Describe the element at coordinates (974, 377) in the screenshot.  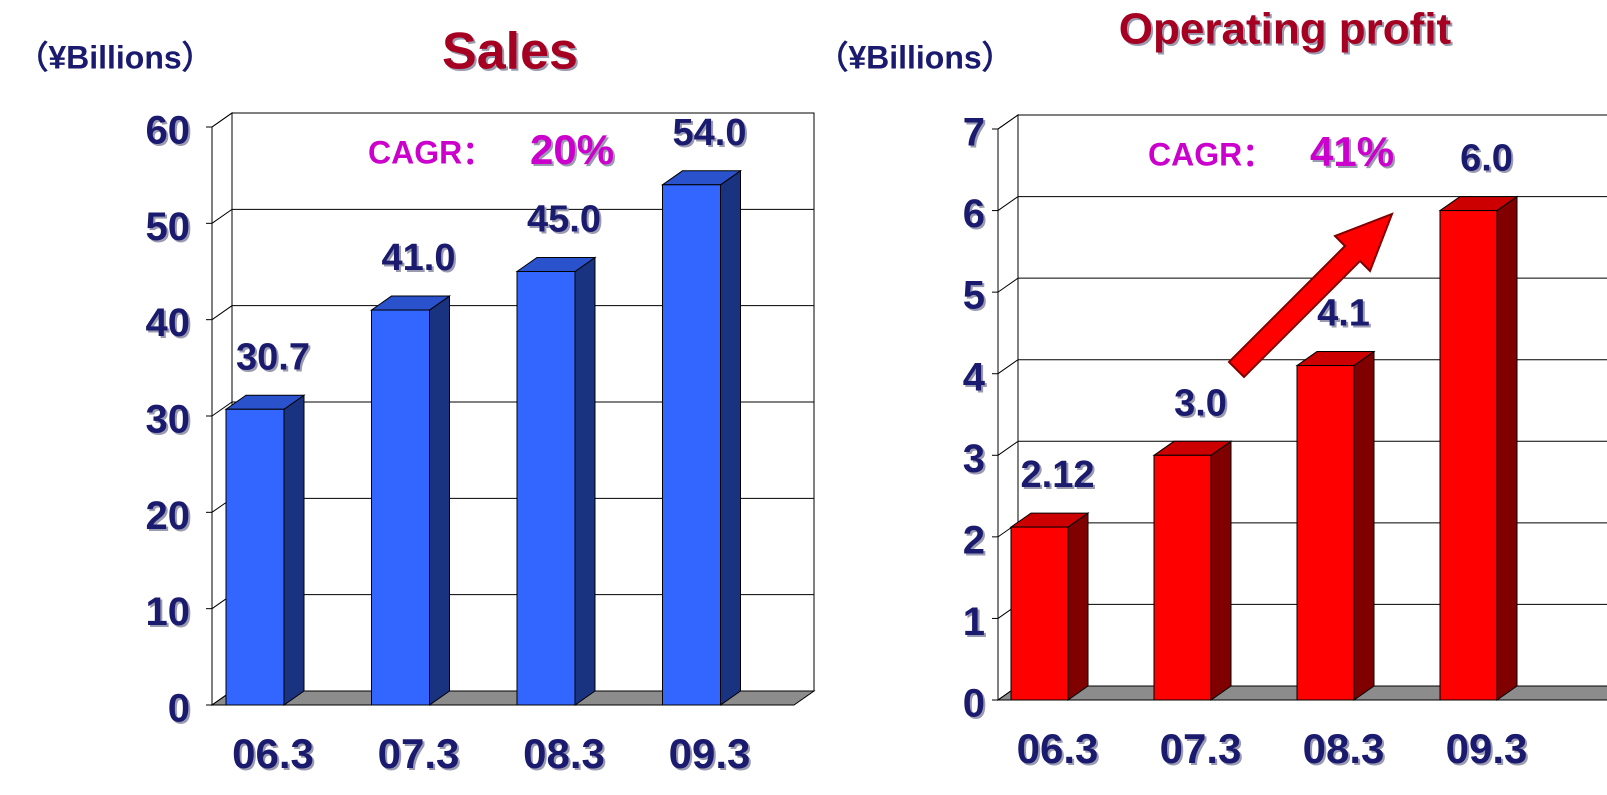
I see `y-tick-label: 4` at that location.